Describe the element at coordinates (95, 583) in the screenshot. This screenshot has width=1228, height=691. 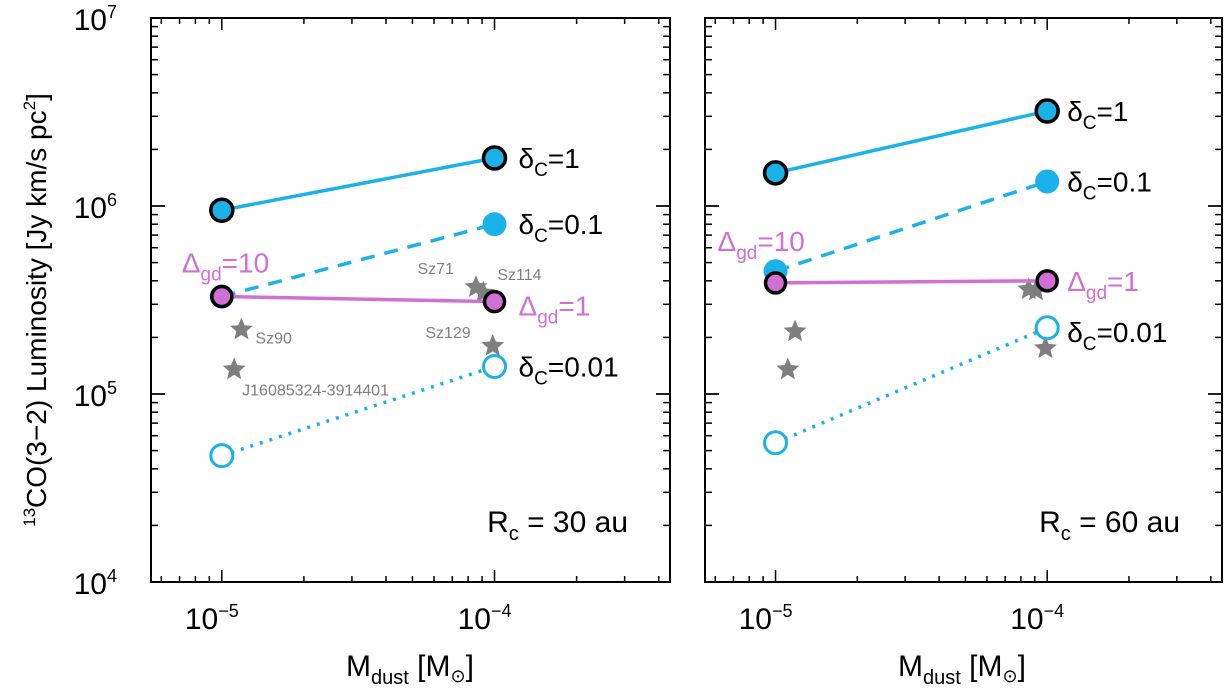
I see `y-tick-label: 10⁴` at that location.